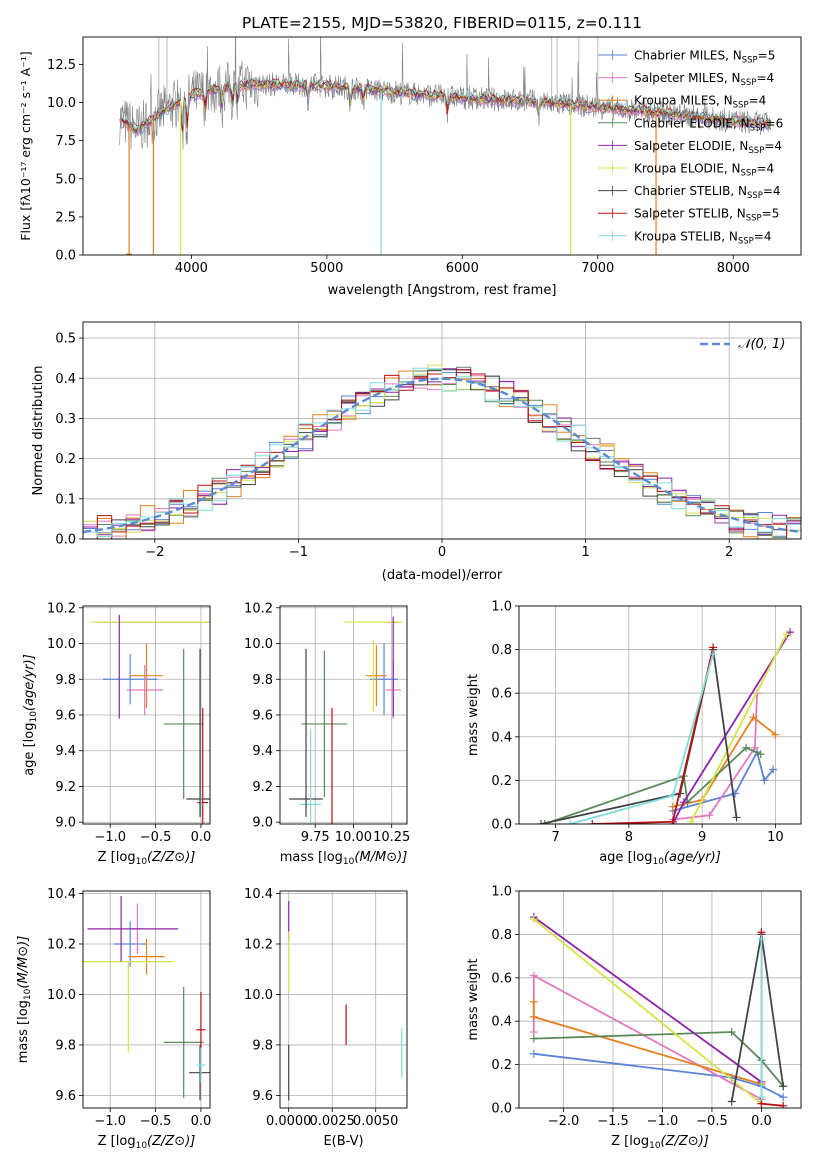 The image size is (819, 1170). I want to click on x-tick-label: 8, so click(629, 837).